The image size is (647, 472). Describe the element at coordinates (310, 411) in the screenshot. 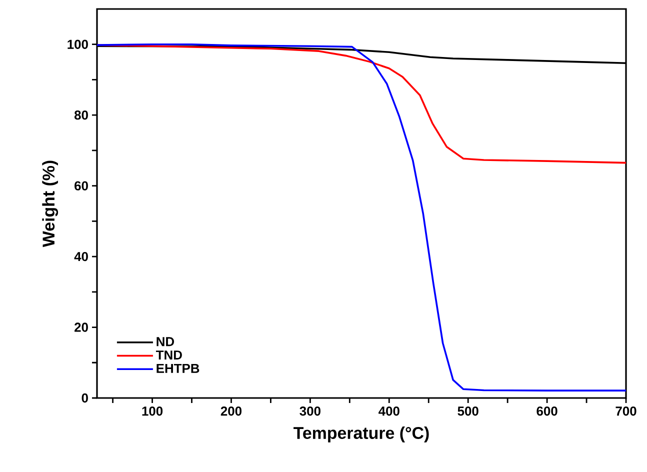

I see `x-tick-label: 300` at that location.